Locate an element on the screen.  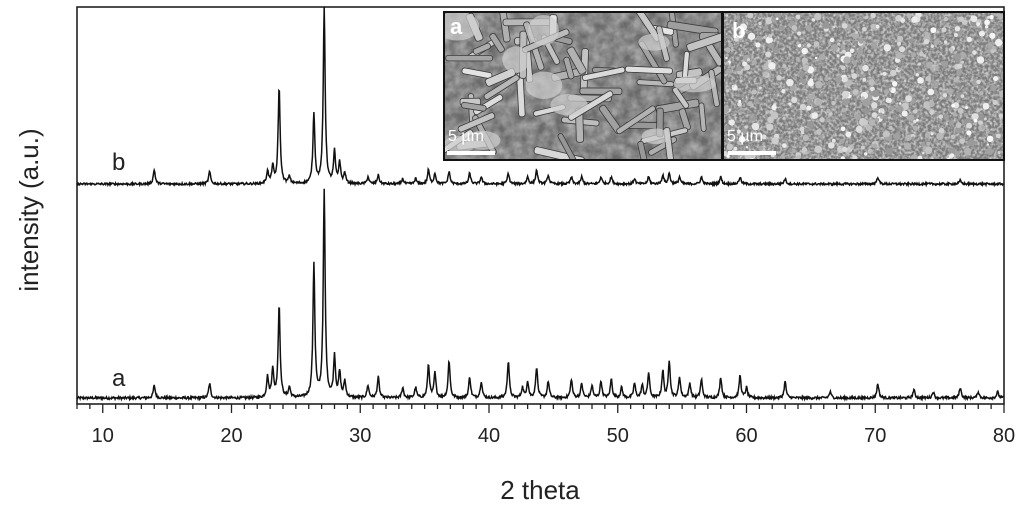
inset-b-scale-label: 5 µm is located at coordinates (745, 136).